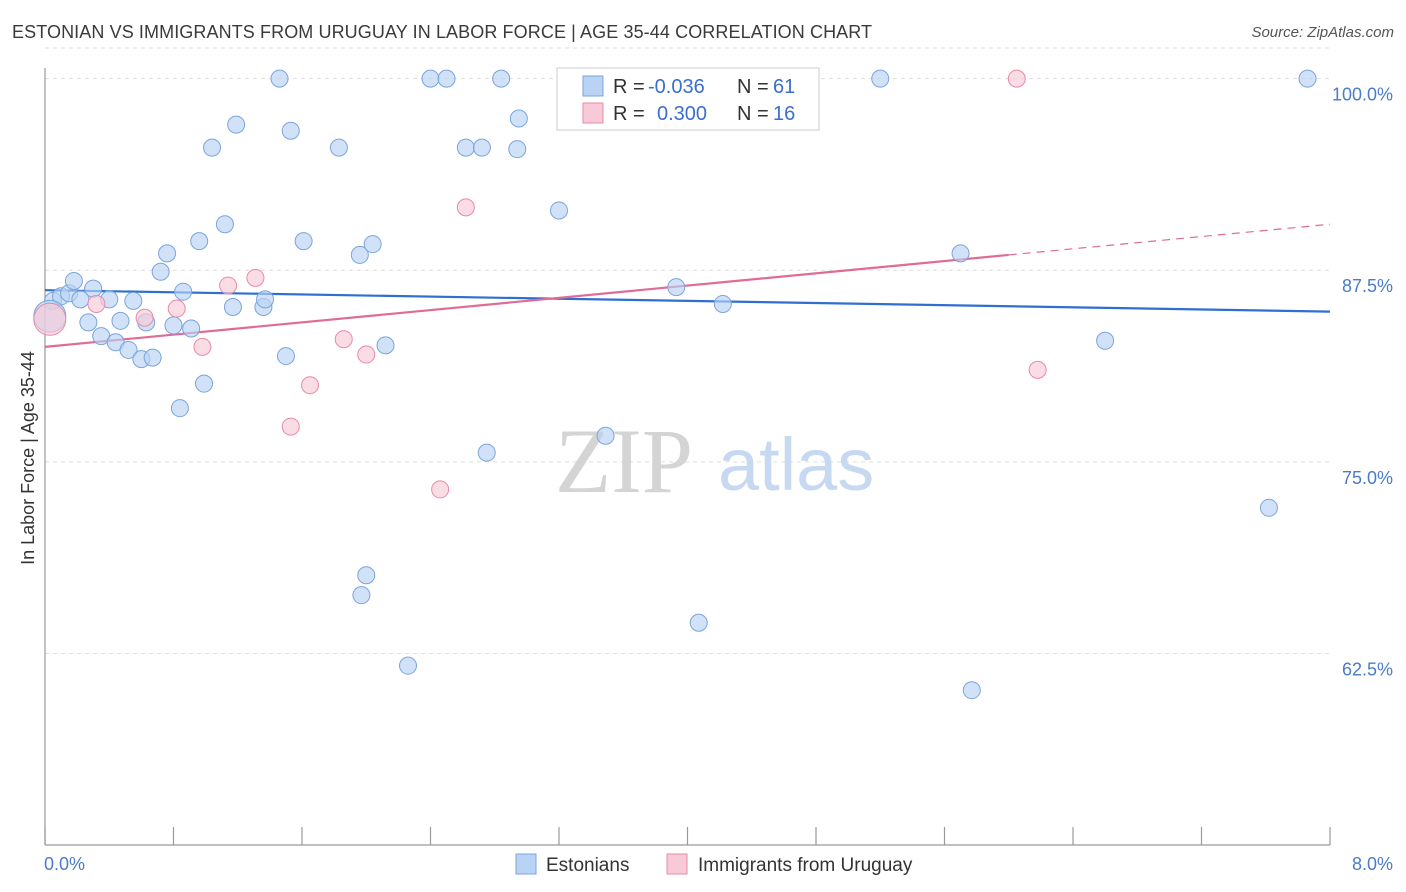 The width and height of the screenshot is (1406, 892). Describe the element at coordinates (593, 113) in the screenshot. I see `legend-swatch-uruguay` at that location.